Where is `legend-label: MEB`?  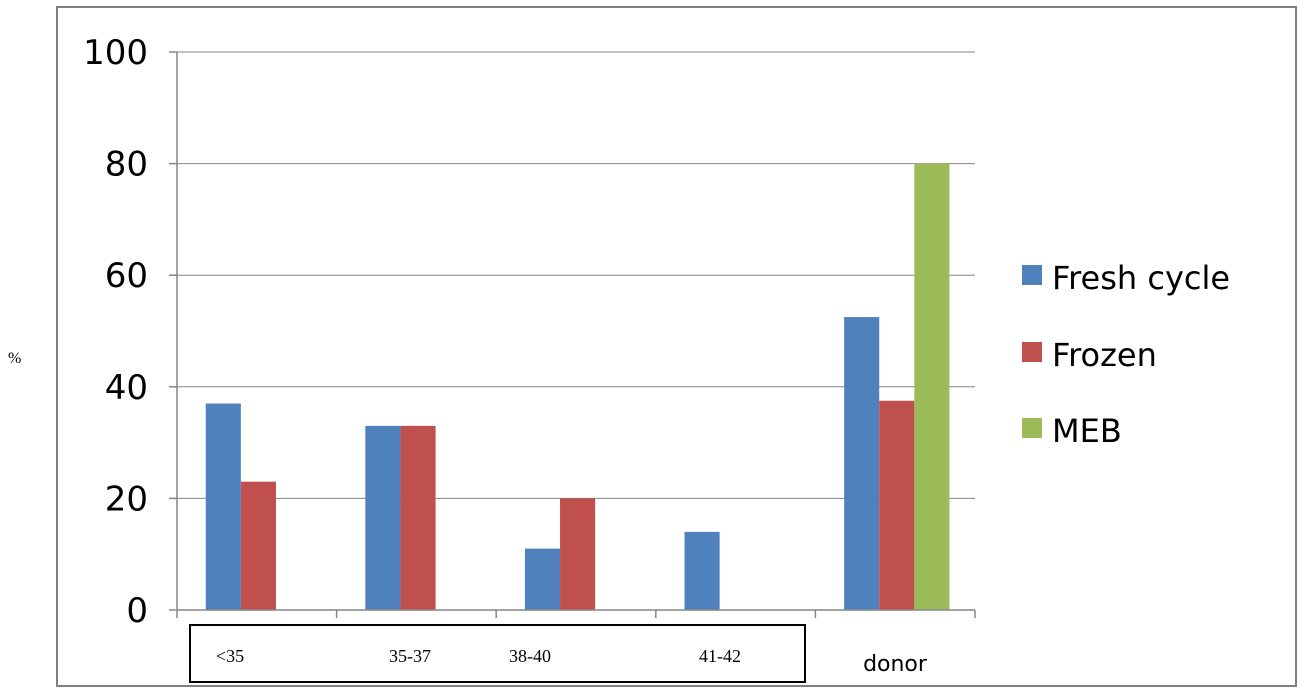 legend-label: MEB is located at coordinates (1087, 431).